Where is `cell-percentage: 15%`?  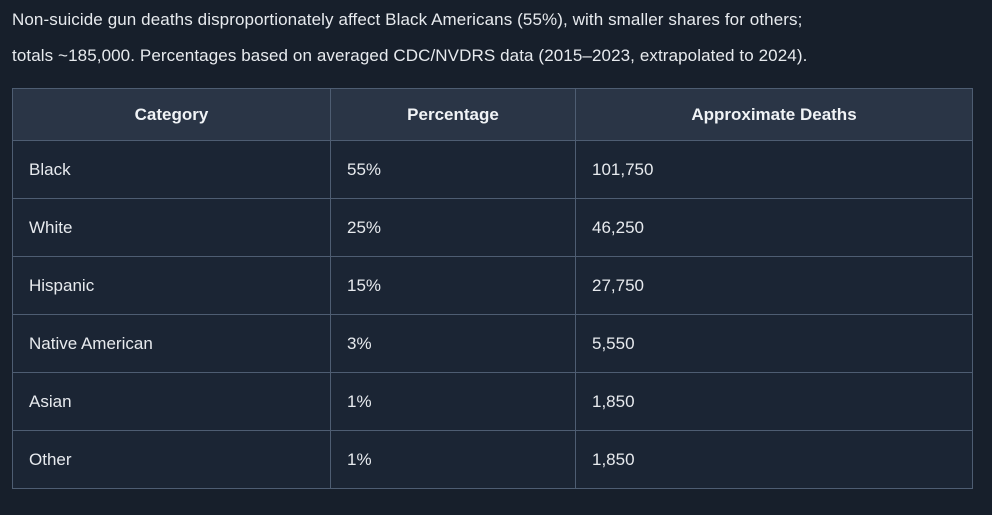 cell-percentage: 15% is located at coordinates (453, 285).